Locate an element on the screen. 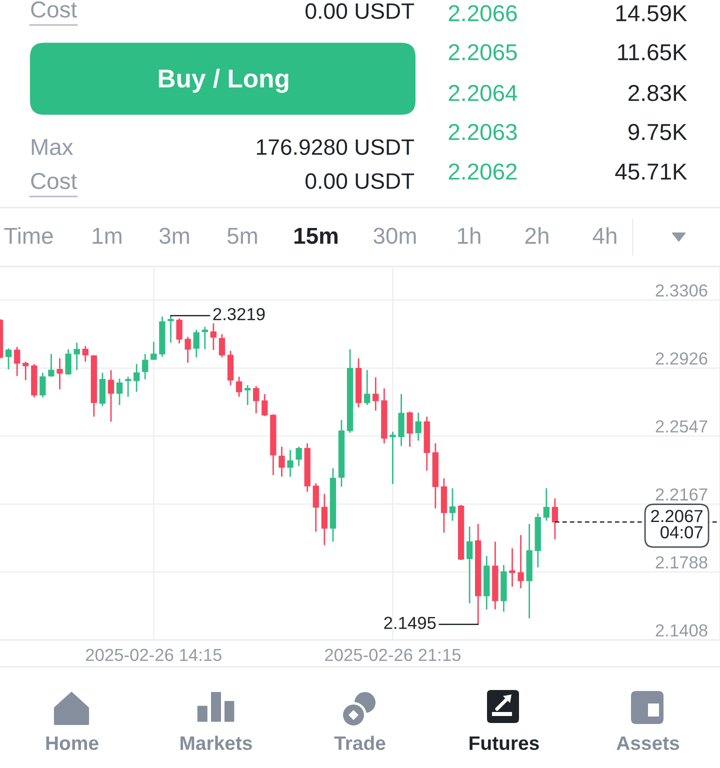 The height and width of the screenshot is (768, 720). text: Buy / Long is located at coordinates (223, 80).